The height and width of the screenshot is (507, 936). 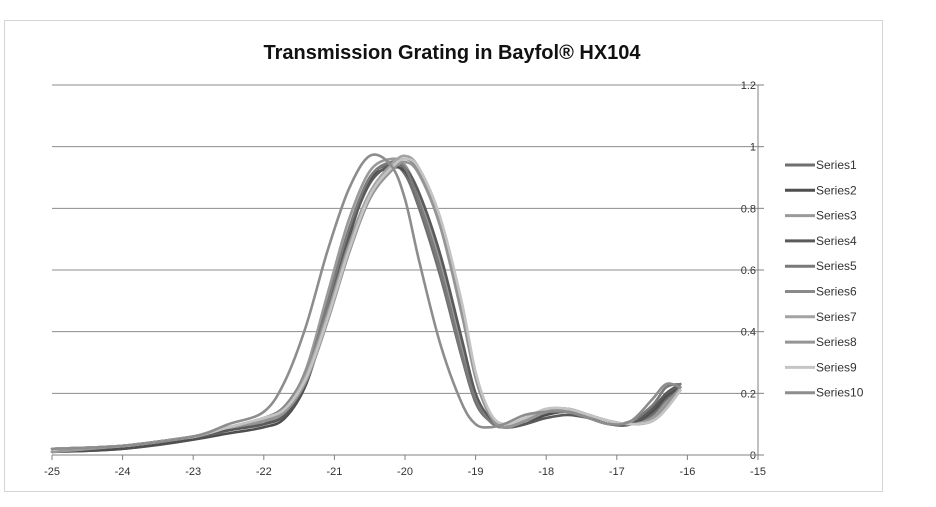 I want to click on legend-label-1: Series1, so click(x=836, y=165).